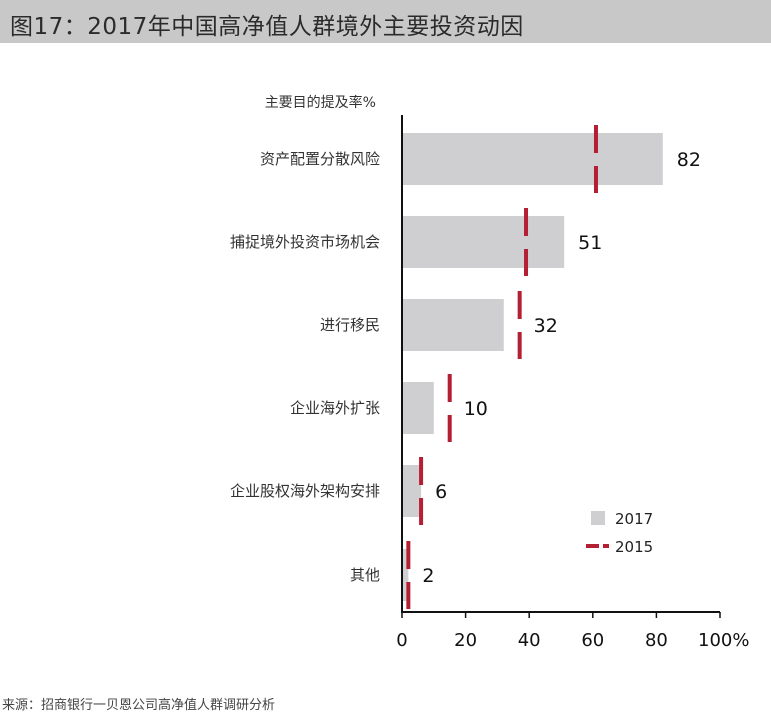 Image resolution: width=771 pixels, height=715 pixels. What do you see at coordinates (634, 547) in the screenshot?
I see `legend-label-2015: 2015` at bounding box center [634, 547].